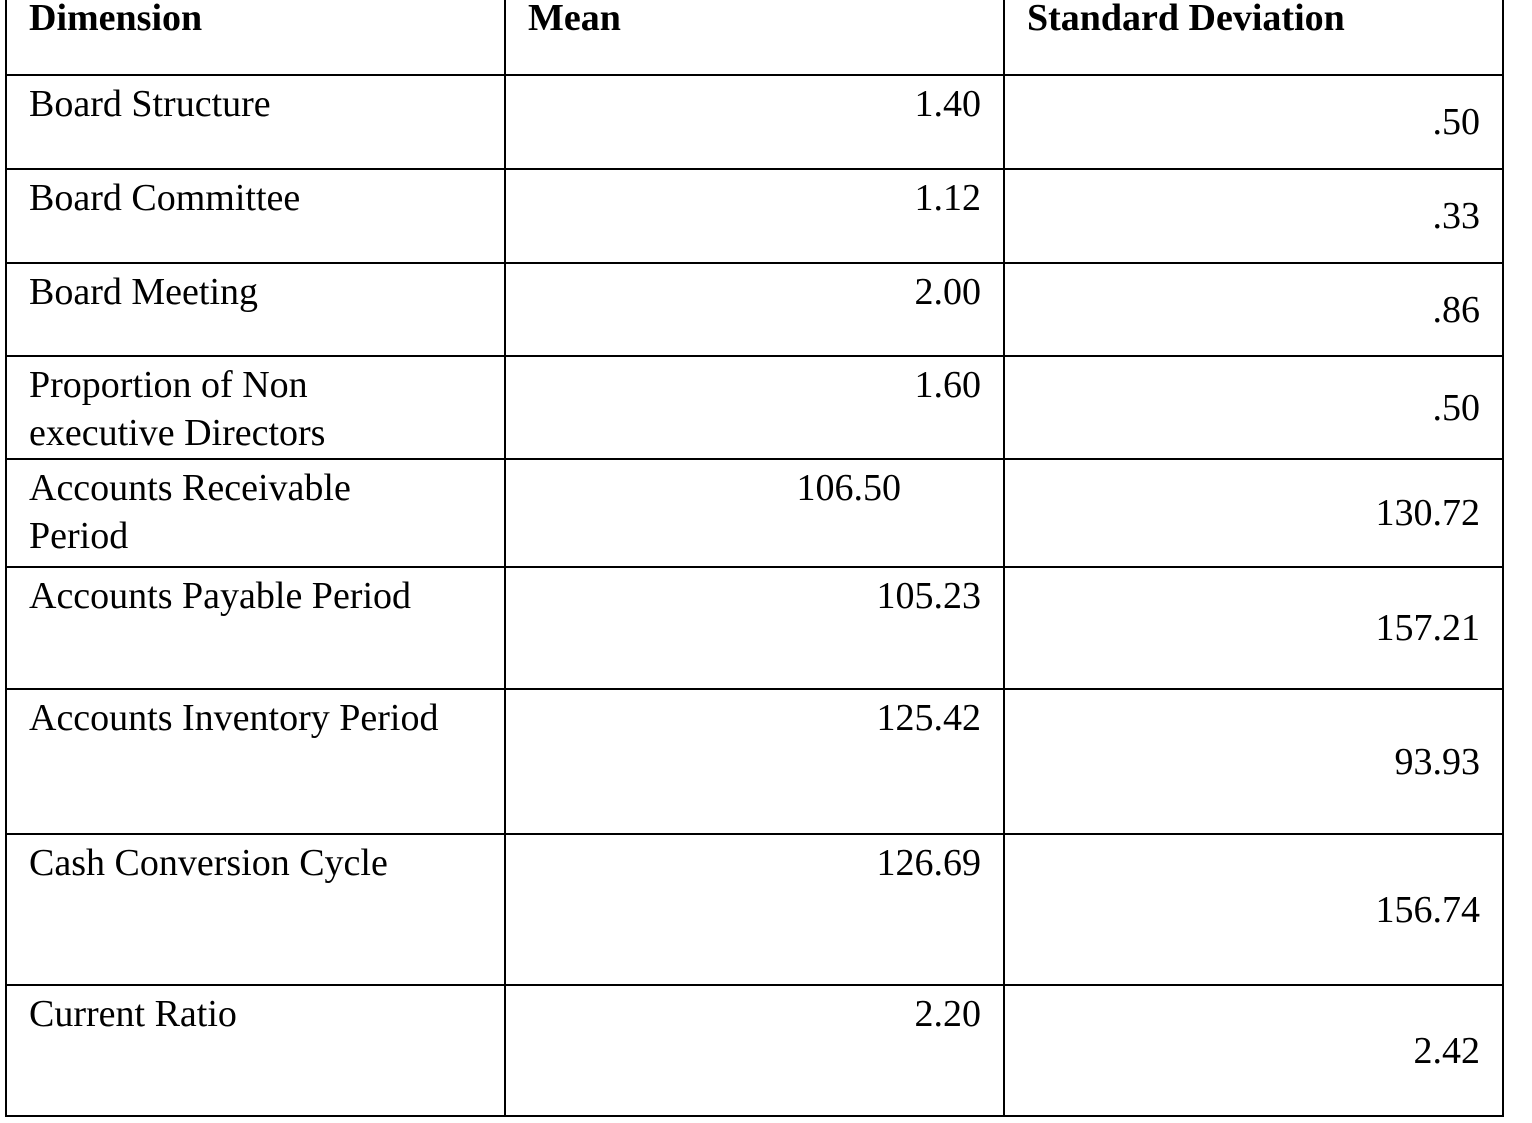 The image size is (1532, 1123). Describe the element at coordinates (220, 596) in the screenshot. I see `dimension-cell-text: Accounts Payable Period` at that location.